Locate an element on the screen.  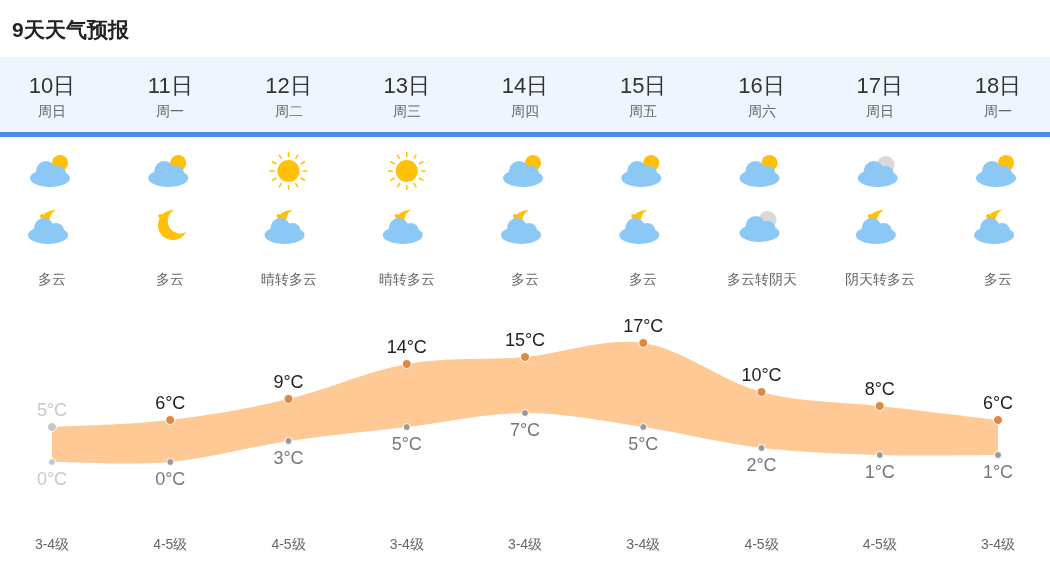
text: 周五 is located at coordinates (643, 111).